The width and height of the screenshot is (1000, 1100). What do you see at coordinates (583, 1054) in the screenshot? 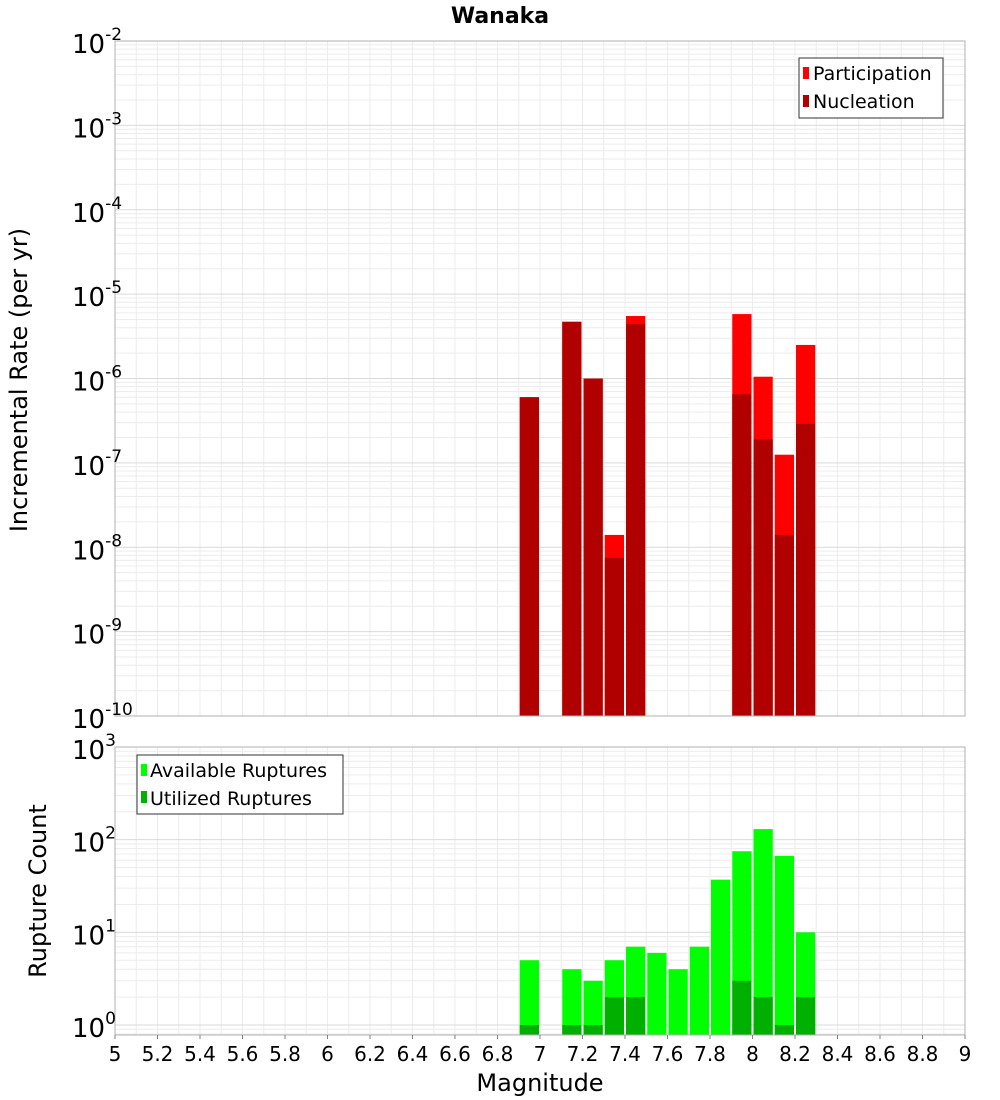
I see `x-tick-label: 7.2` at bounding box center [583, 1054].